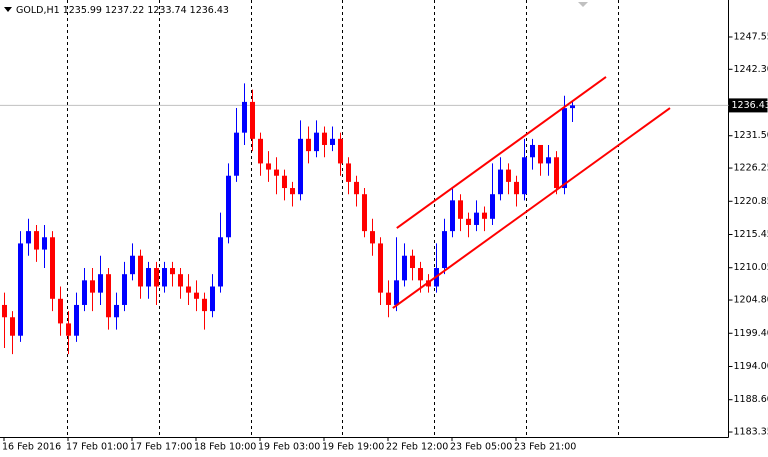 Image resolution: width=768 pixels, height=457 pixels. Describe the element at coordinates (225, 447) in the screenshot. I see `x-tick-label: 18 Feb 10:00` at that location.